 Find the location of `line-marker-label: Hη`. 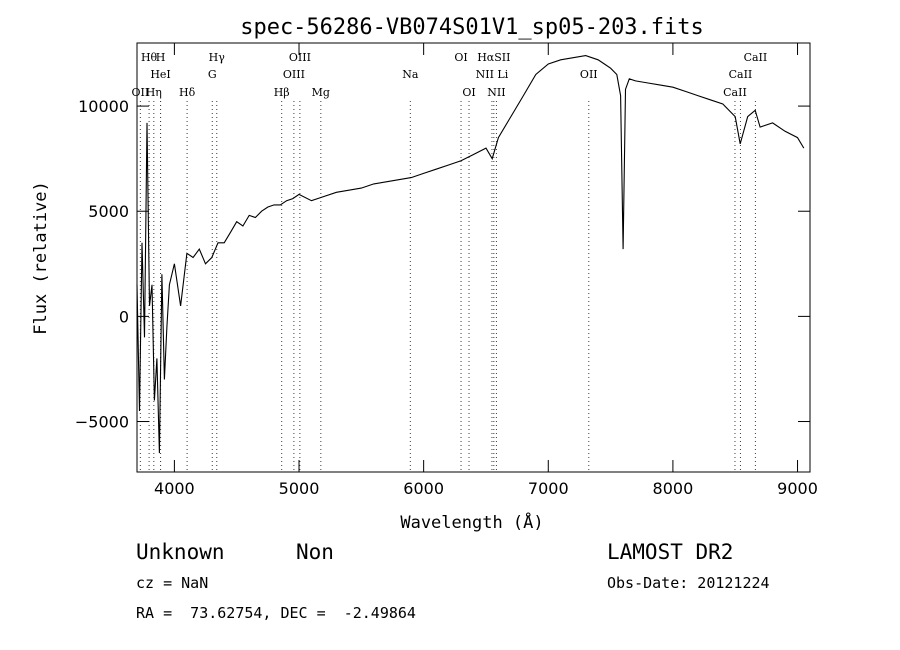

line-marker-label: Hη is located at coordinates (154, 92).